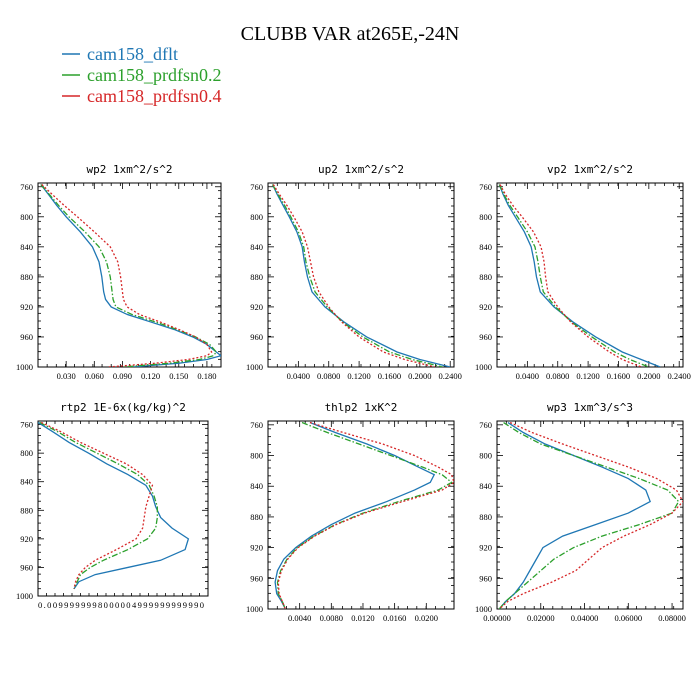  Describe the element at coordinates (361, 407) in the screenshot. I see `panel-title: thlp2 1xK^2` at that location.